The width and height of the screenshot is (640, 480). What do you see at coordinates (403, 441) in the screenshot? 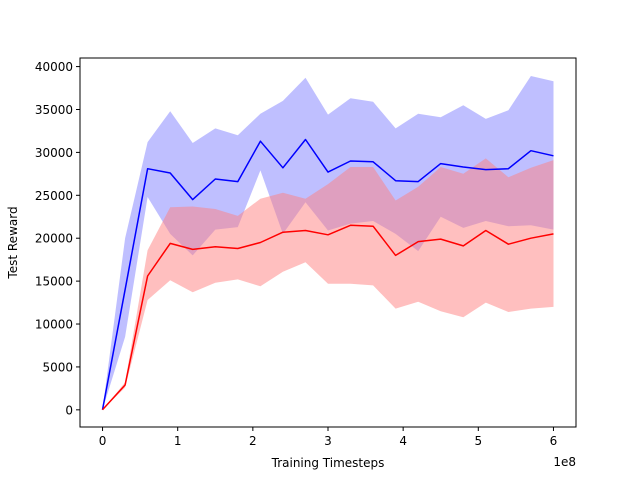
I see `x-tick-label: 4` at bounding box center [403, 441].